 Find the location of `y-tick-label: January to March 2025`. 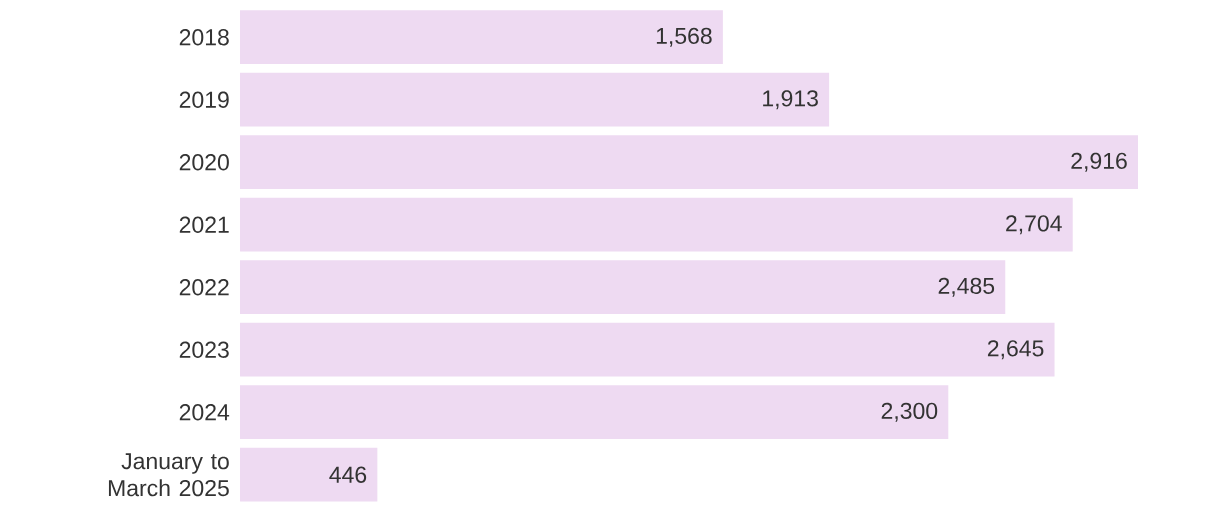

y-tick-label: January to March 2025 is located at coordinates (168, 475).